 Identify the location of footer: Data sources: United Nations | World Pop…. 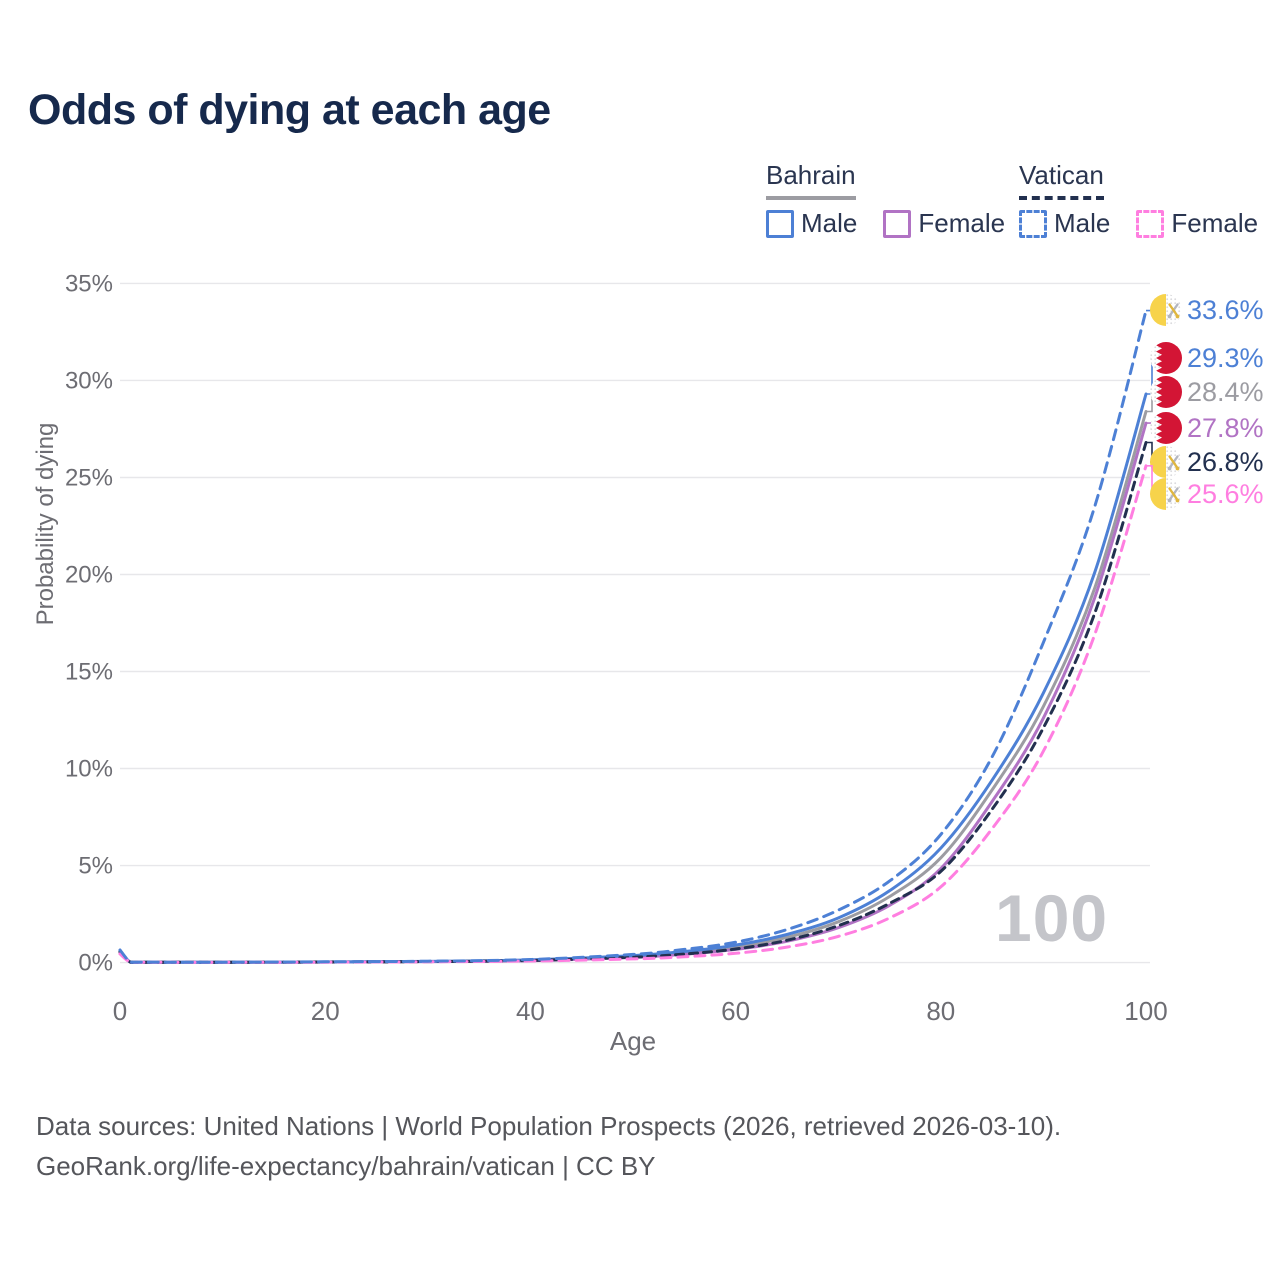
(548, 1146).